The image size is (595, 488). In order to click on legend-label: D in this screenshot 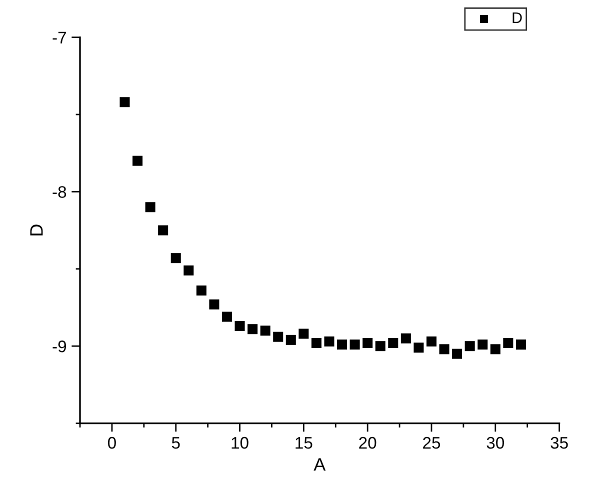, I will do `click(517, 18)`.